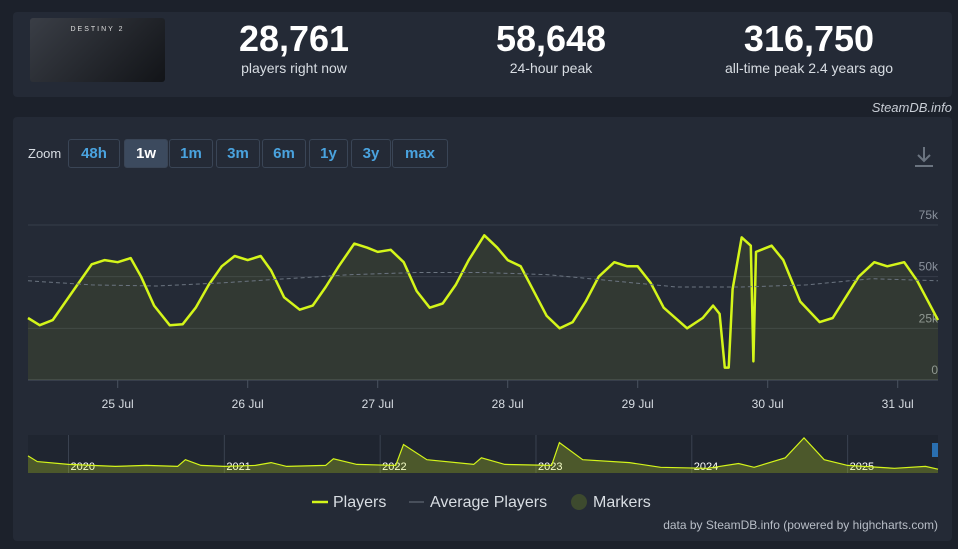  I want to click on zoom-button: 1w, so click(146, 153).